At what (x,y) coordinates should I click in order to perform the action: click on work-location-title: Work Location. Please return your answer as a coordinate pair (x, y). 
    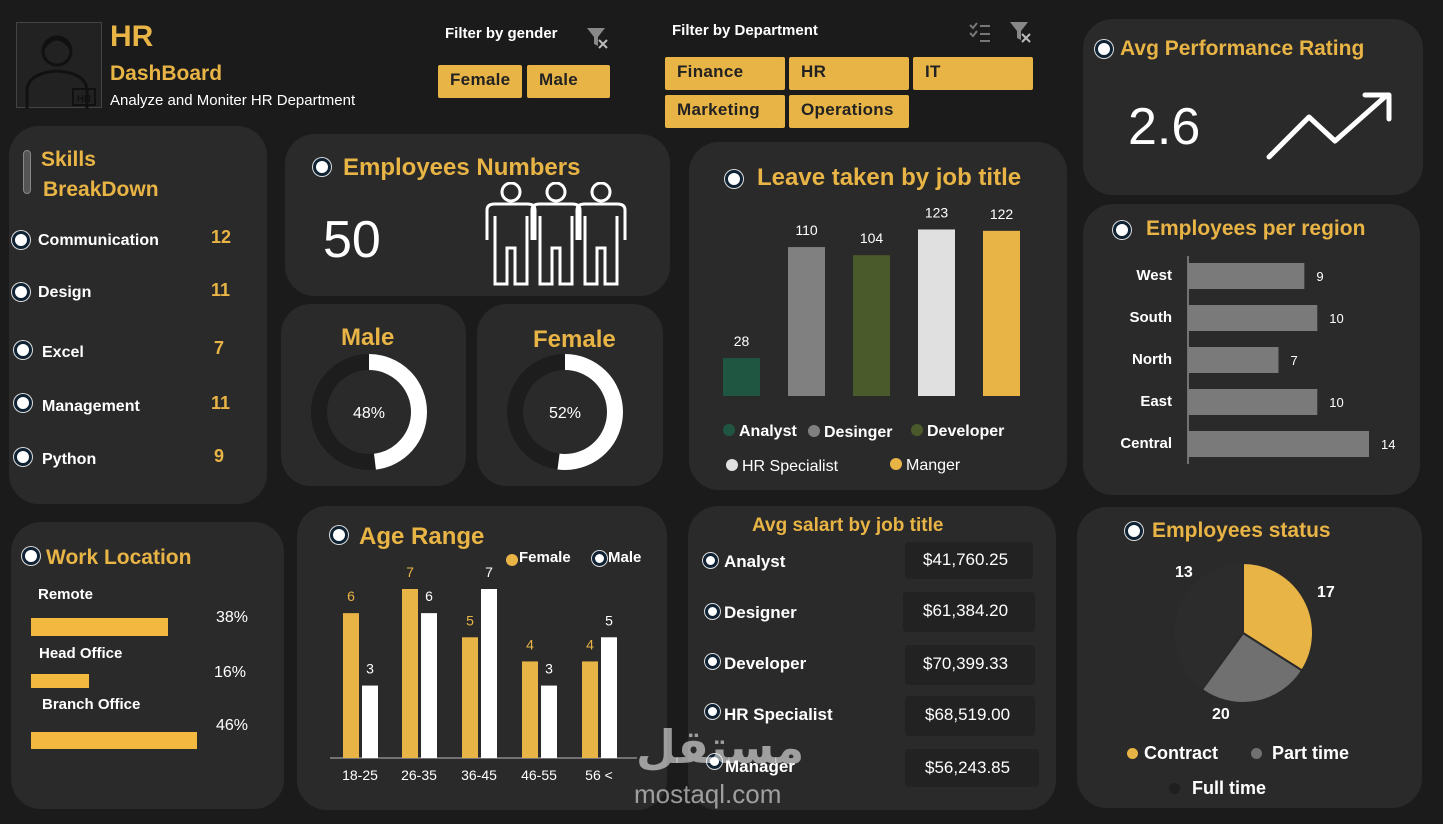
    Looking at the image, I should click on (119, 557).